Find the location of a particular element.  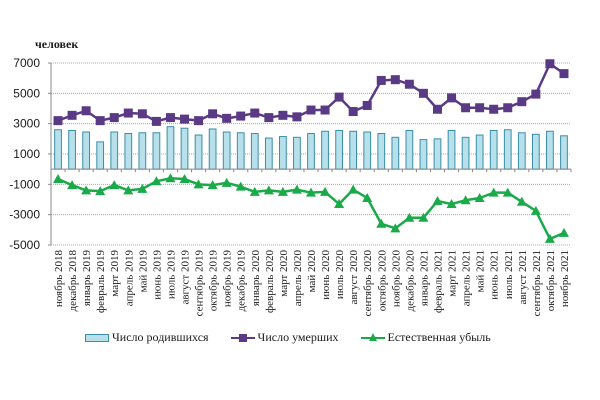

x-tick-label: март 2021 is located at coordinates (453, 273).